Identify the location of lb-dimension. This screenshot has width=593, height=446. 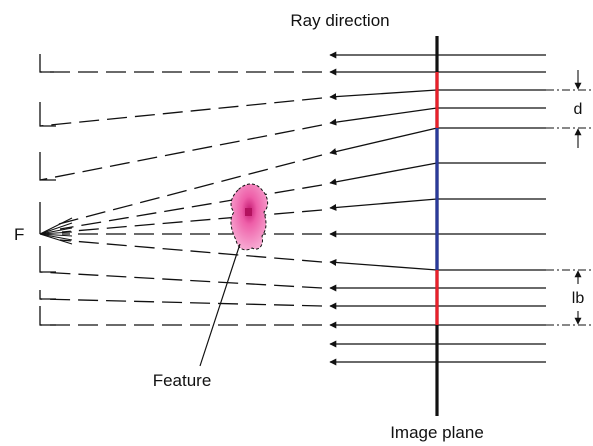
(569, 297).